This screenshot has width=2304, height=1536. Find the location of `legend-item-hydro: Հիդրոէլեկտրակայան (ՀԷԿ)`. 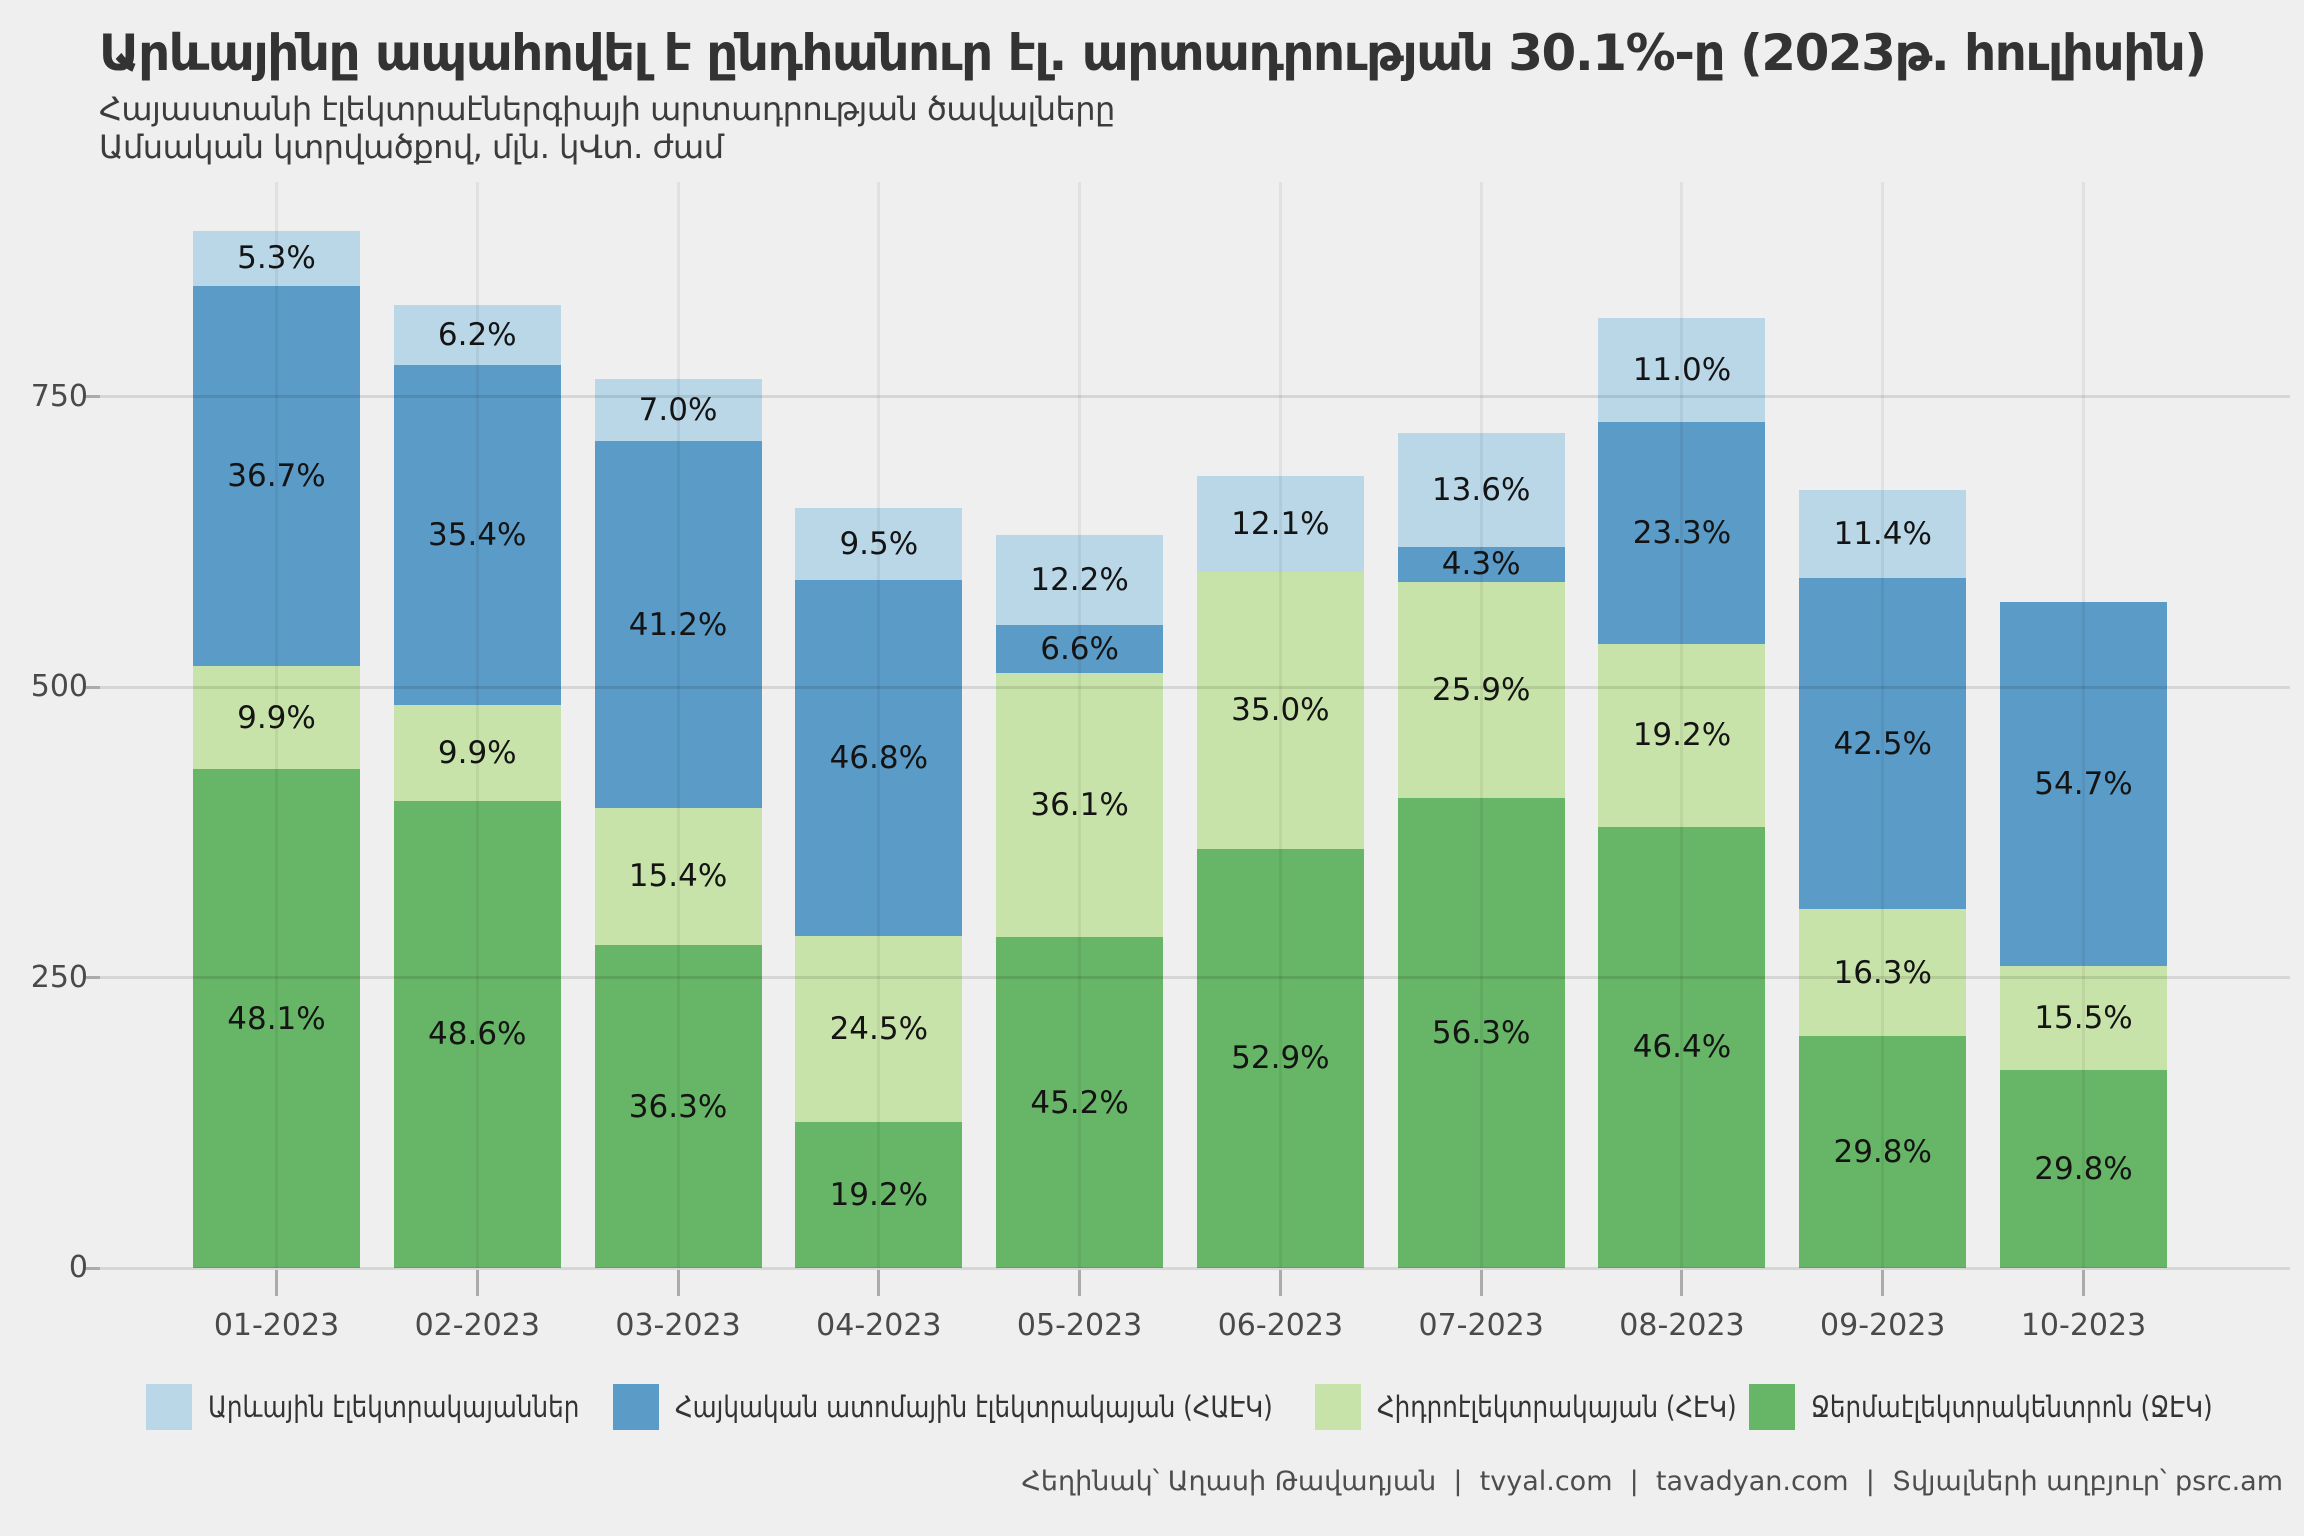

legend-item-hydro: Հիդրոէլեկտրակայան (ՀԷԿ) is located at coordinates (1557, 1407).